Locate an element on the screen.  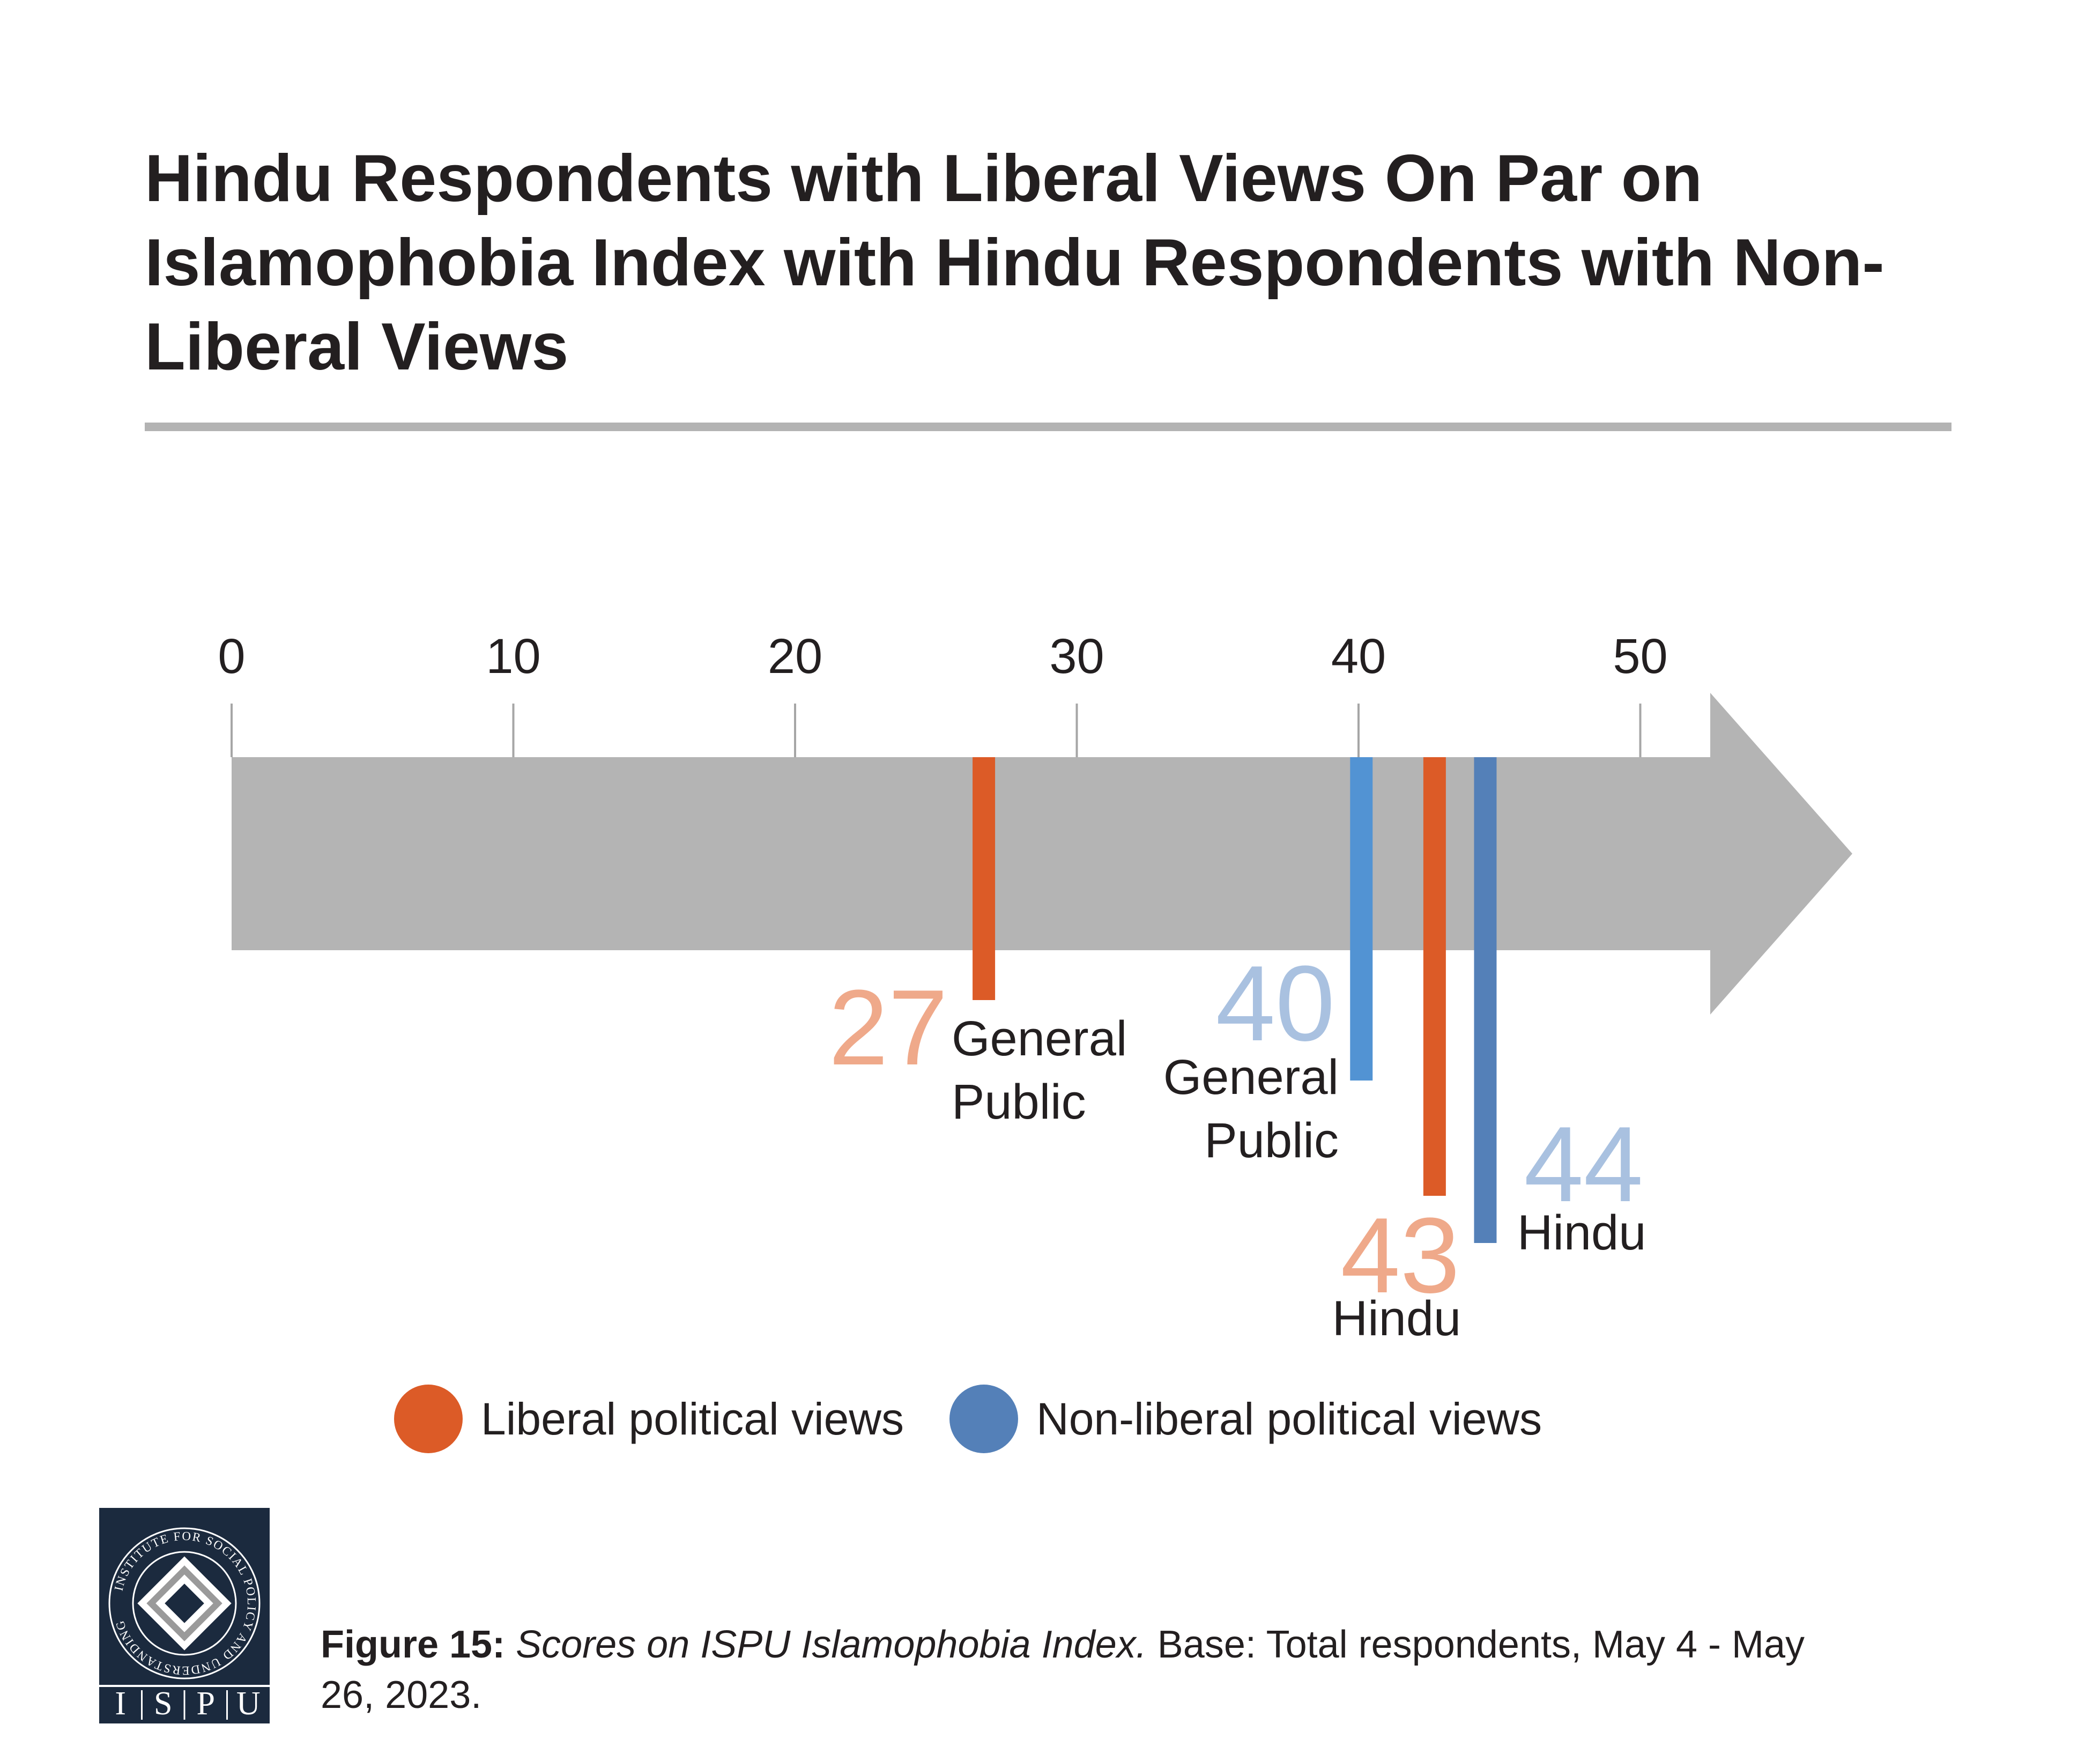
title-divider is located at coordinates (1048, 427).